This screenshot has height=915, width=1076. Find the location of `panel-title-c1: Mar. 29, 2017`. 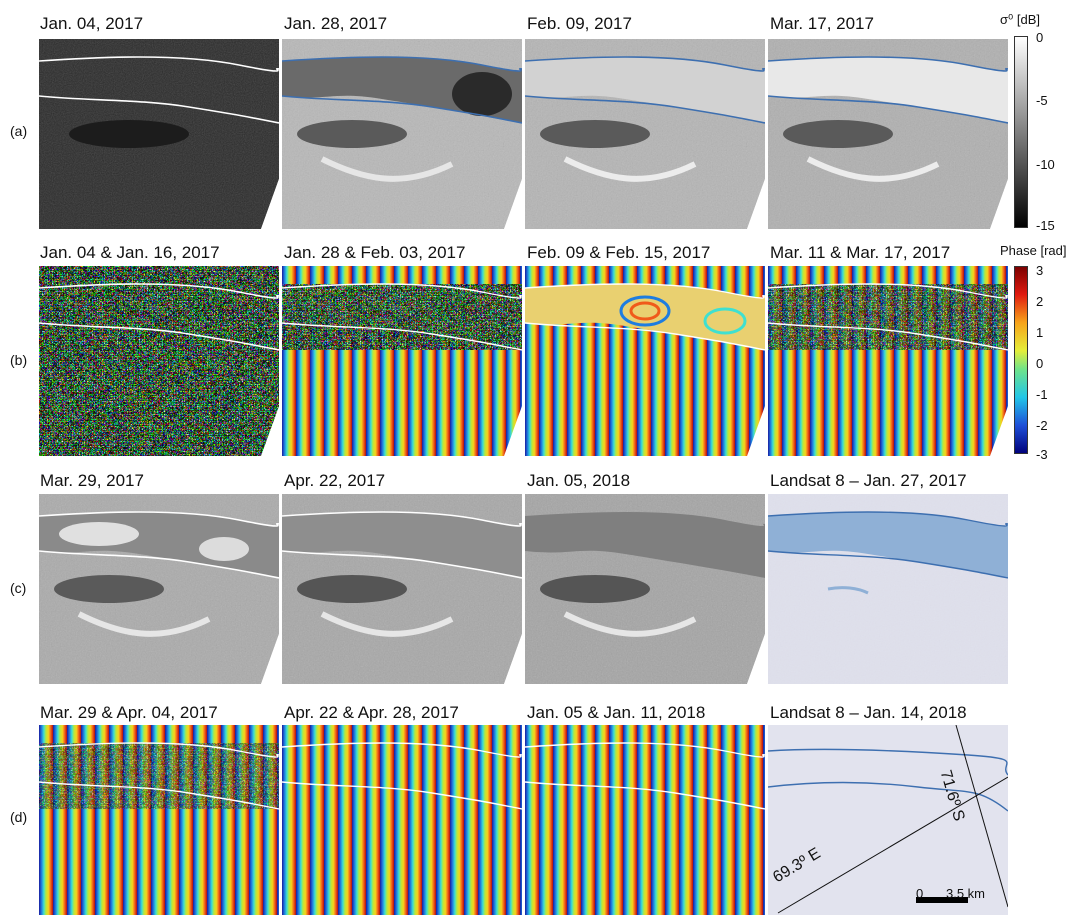

panel-title-c1: Mar. 29, 2017 is located at coordinates (92, 480).